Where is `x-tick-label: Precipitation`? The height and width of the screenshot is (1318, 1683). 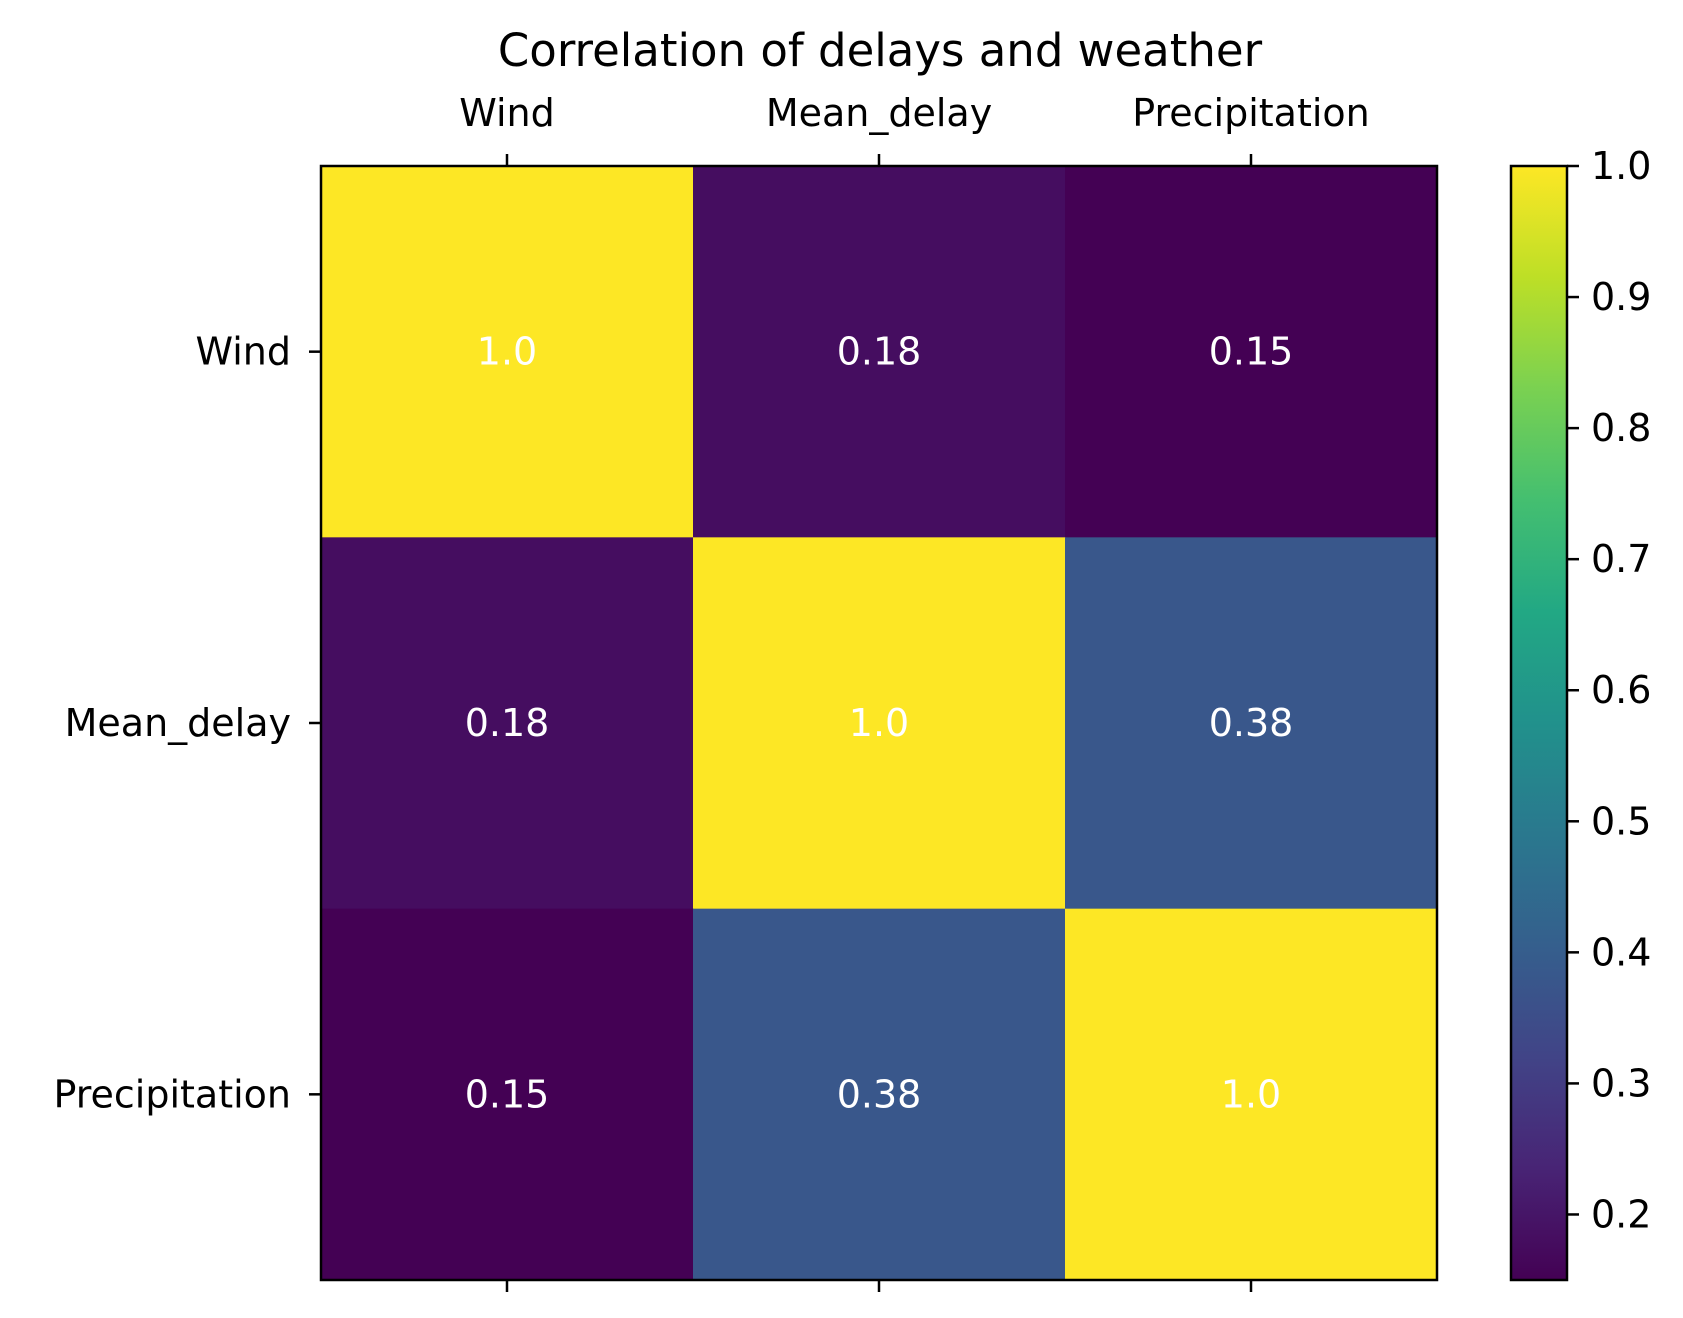 x-tick-label: Precipitation is located at coordinates (1251, 113).